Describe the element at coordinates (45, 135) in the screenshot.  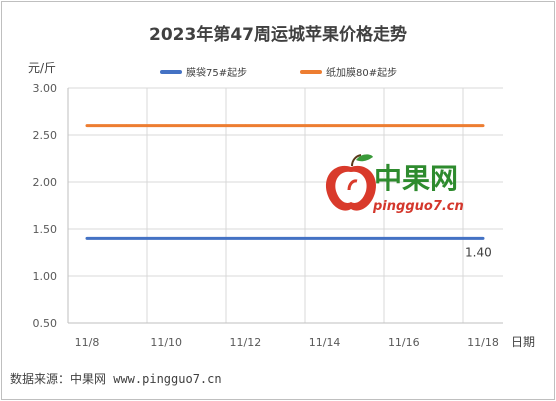
I see `y-tick-label: 2.50` at that location.